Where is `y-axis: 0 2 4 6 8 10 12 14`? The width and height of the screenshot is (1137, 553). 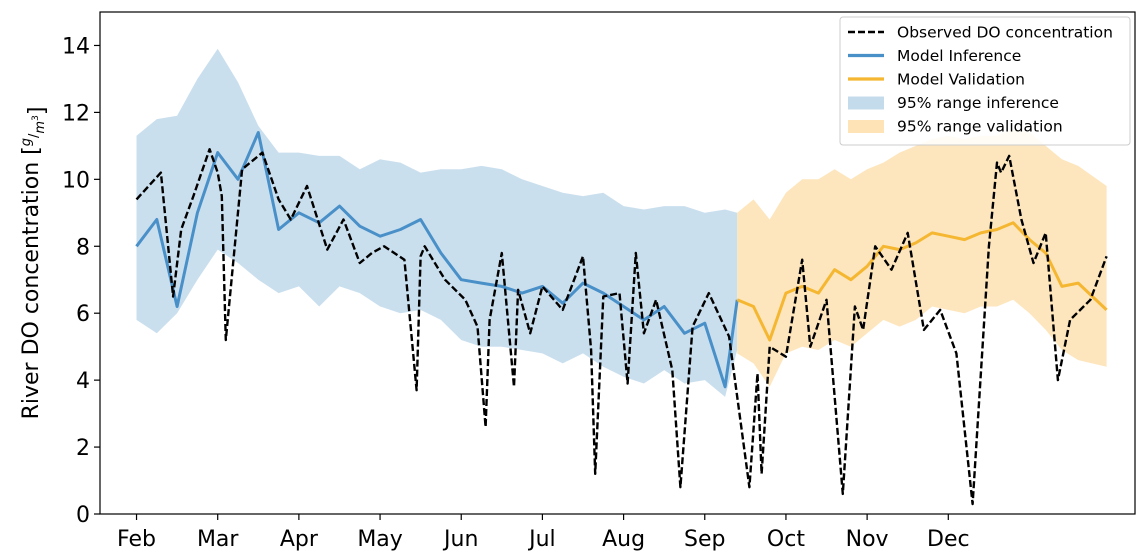
y-axis: 0 2 4 6 8 10 12 14 is located at coordinates (81, 281).